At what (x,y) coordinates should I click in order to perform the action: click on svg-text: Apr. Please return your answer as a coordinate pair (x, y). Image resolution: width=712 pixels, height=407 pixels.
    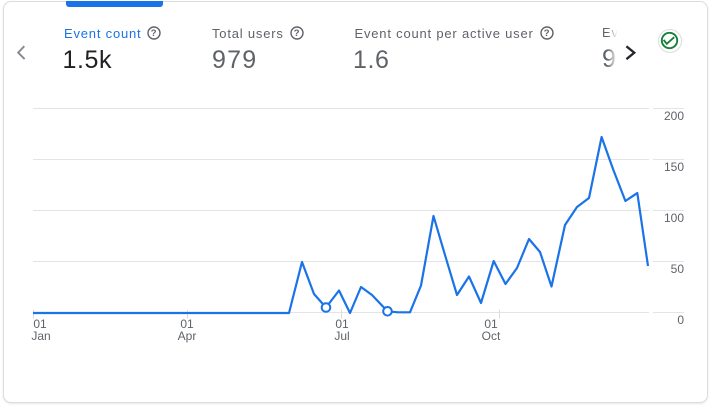
    Looking at the image, I should click on (187, 336).